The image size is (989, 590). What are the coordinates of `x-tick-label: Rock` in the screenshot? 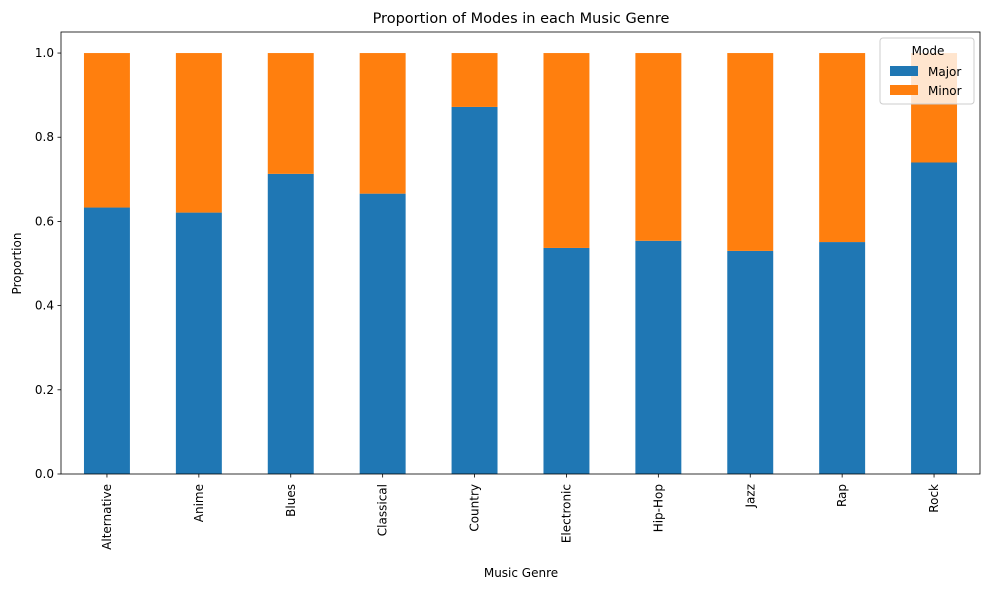 It's located at (934, 498).